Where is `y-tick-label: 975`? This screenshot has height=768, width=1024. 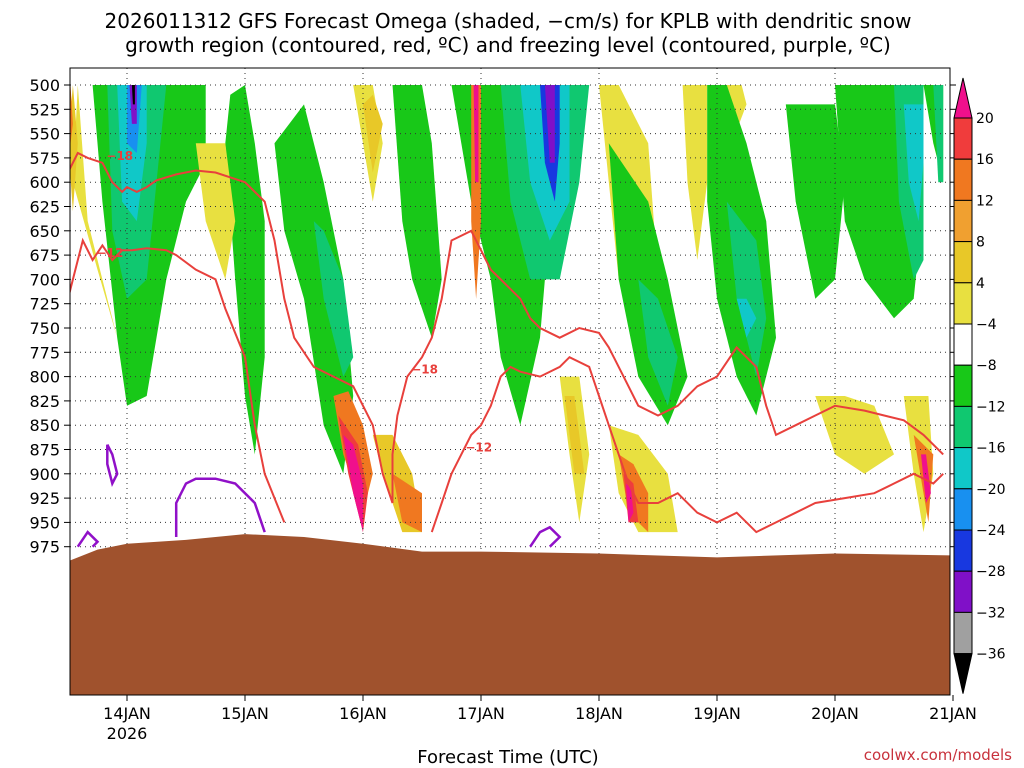 y-tick-label: 975 is located at coordinates (44, 547).